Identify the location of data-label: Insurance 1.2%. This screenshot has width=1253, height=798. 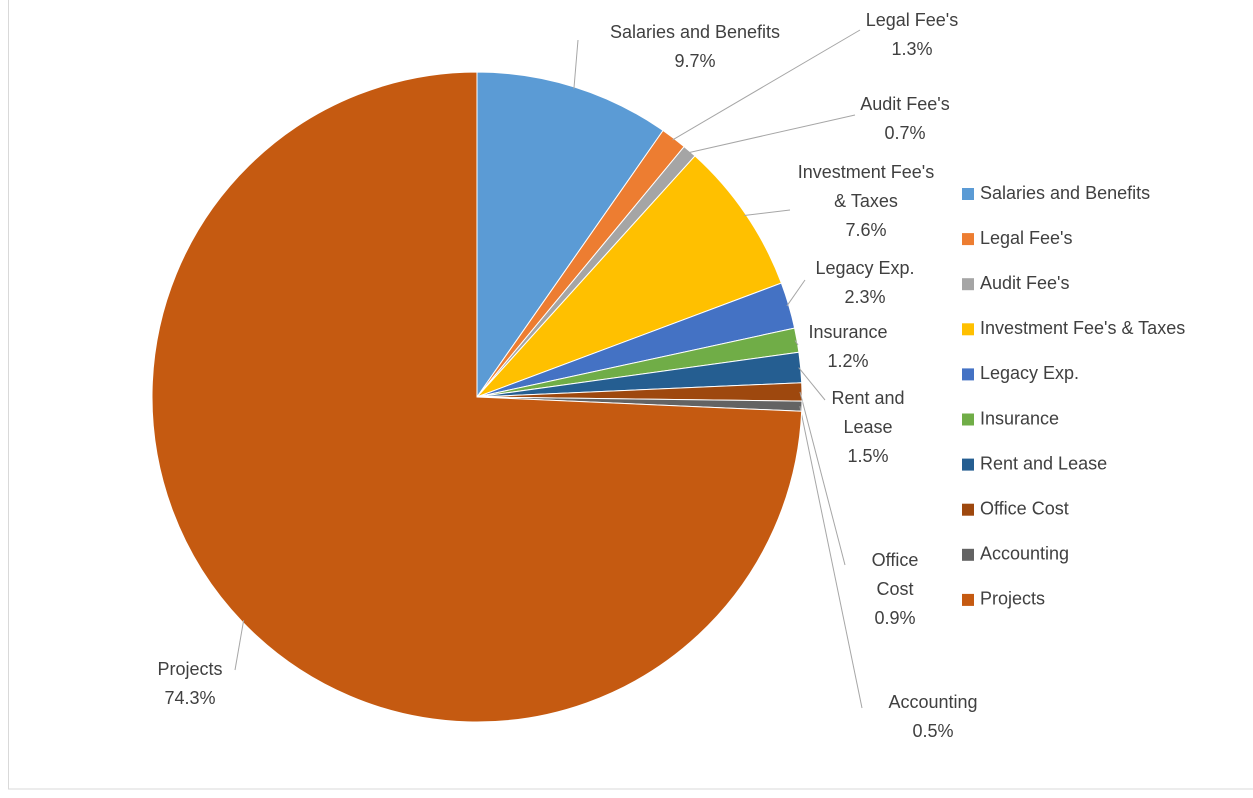
(848, 347).